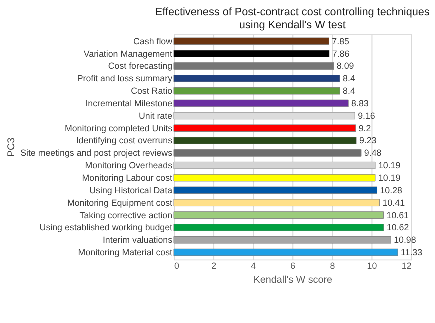  I want to click on data-label: 10.41, so click(394, 203).